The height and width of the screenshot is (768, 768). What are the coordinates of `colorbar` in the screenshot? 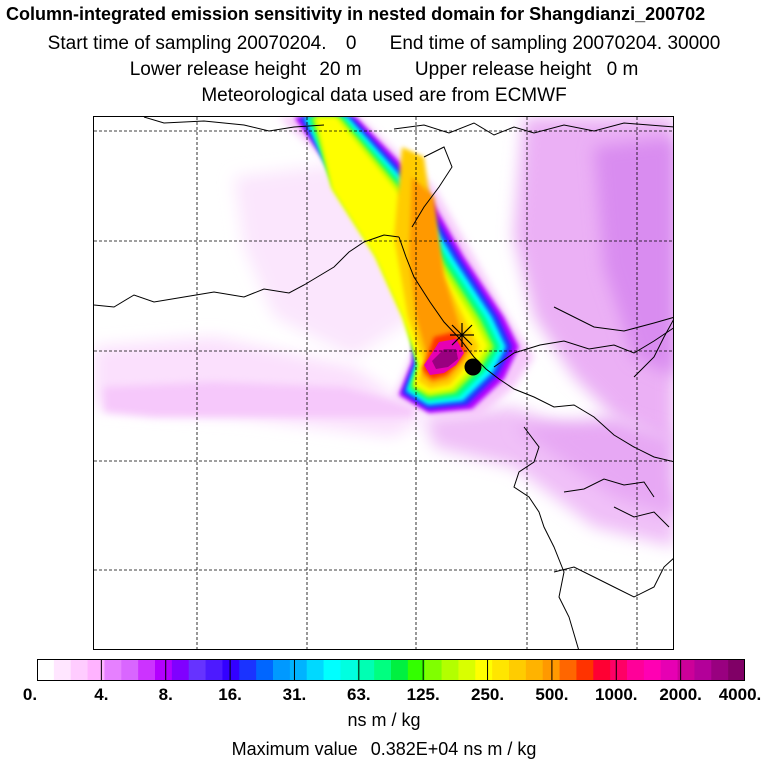 It's located at (391, 670).